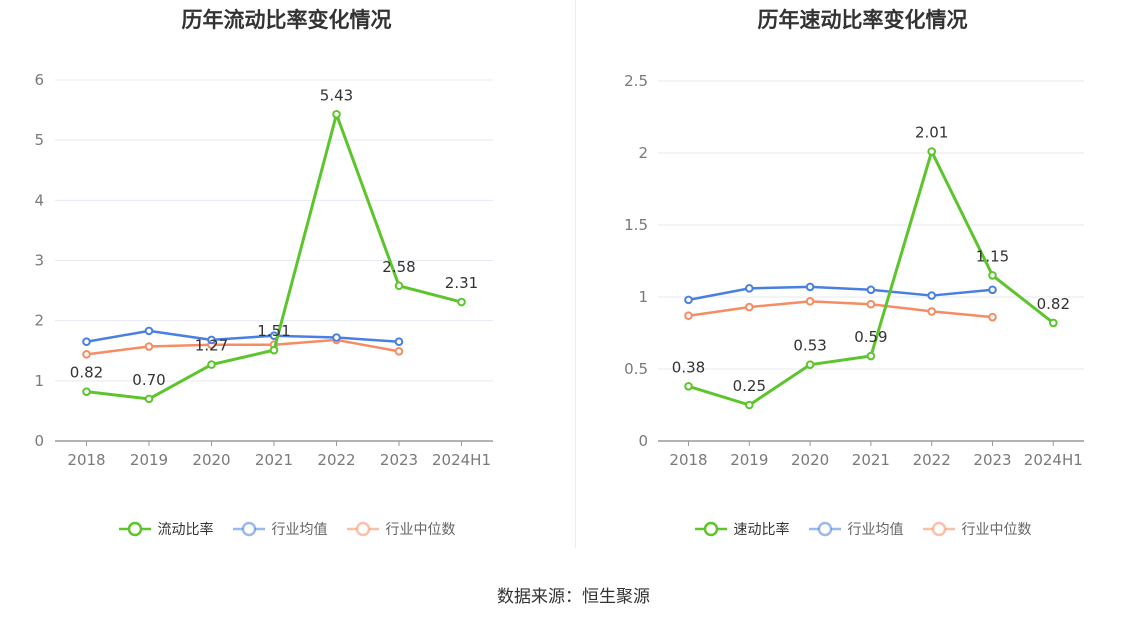  Describe the element at coordinates (336, 95) in the screenshot. I see `data-label: 5.43` at that location.